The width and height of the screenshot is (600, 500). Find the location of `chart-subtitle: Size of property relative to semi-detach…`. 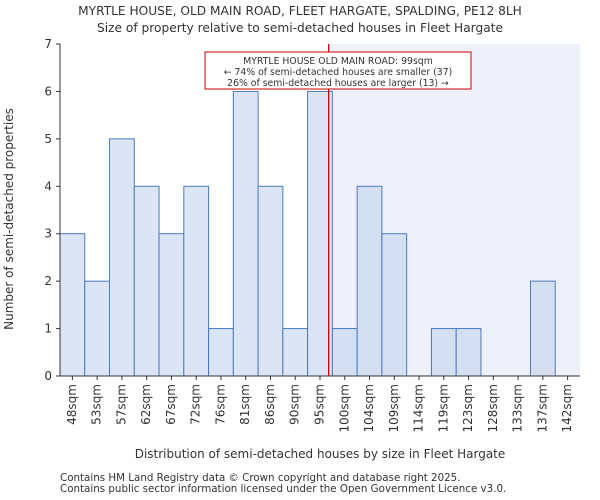

chart-subtitle: Size of property relative to semi-detach… is located at coordinates (300, 28).